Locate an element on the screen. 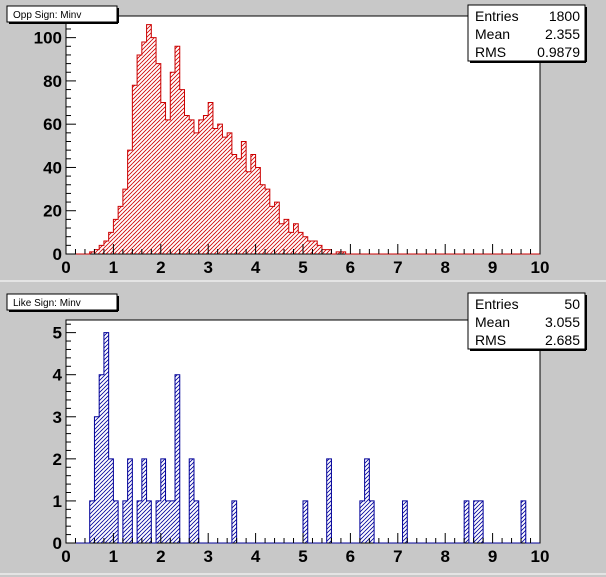  histogram-title: Like Sign: Minv is located at coordinates (47, 303).